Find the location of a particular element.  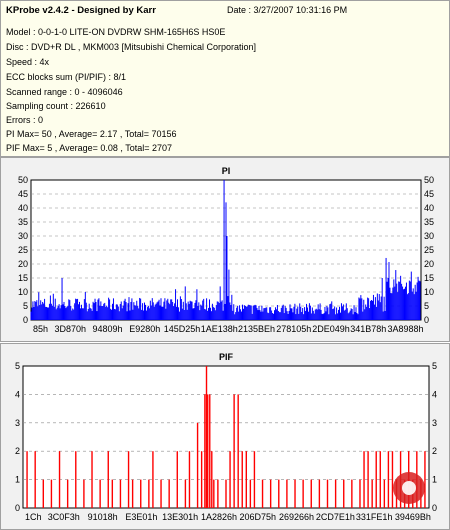

y-tick-label-left: 30 is located at coordinates (23, 236).